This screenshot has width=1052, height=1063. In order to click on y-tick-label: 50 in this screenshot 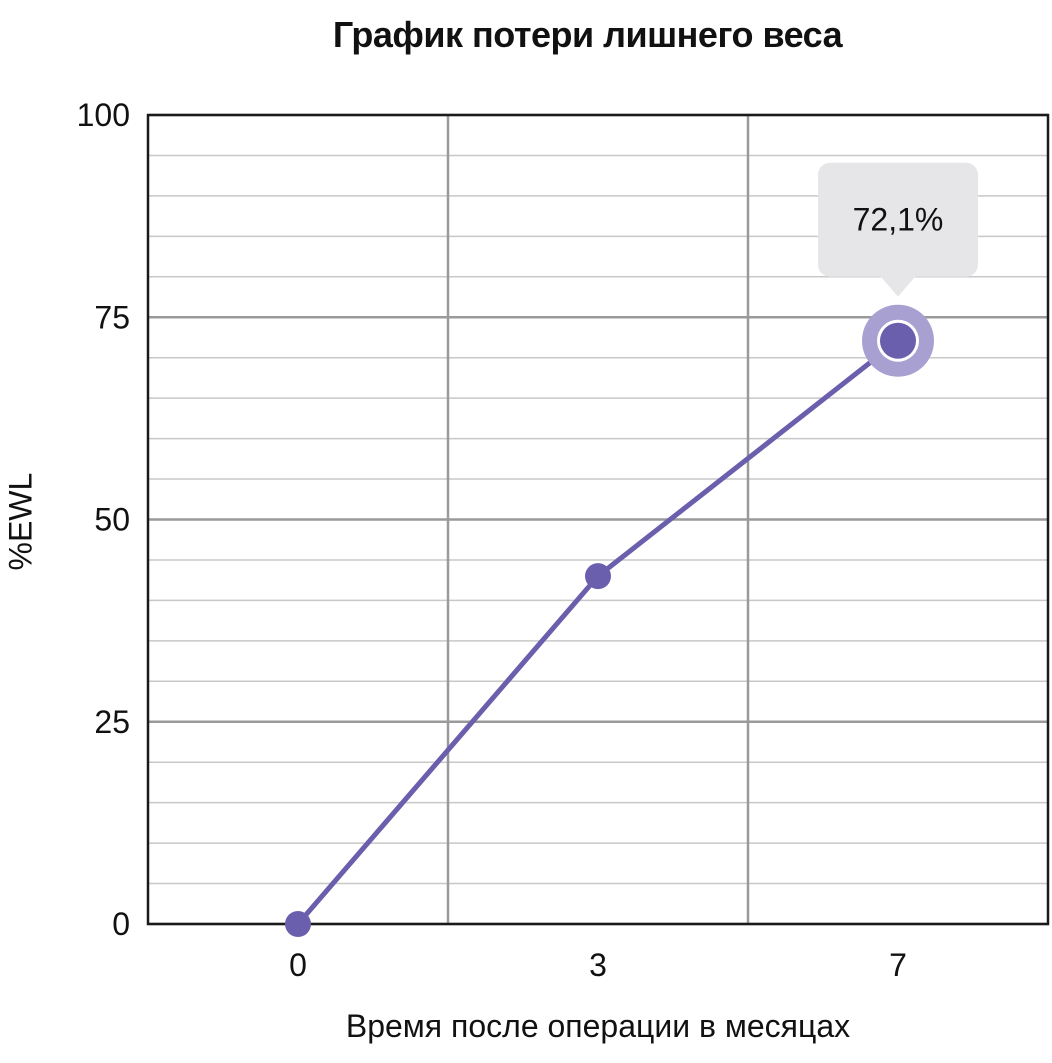, I will do `click(112, 520)`.